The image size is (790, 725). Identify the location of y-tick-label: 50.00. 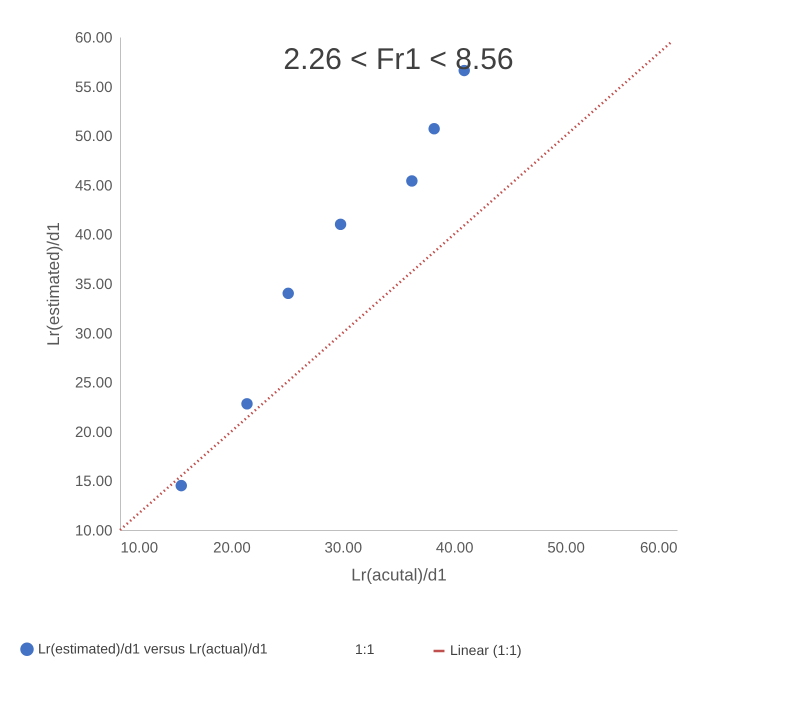
(93, 137).